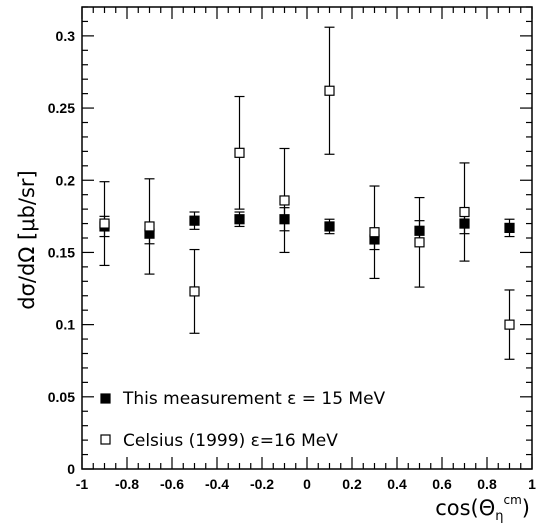 Image resolution: width=541 pixels, height=524 pixels. What do you see at coordinates (487, 508) in the screenshot?
I see `x-axis-label-theta: Θ` at bounding box center [487, 508].